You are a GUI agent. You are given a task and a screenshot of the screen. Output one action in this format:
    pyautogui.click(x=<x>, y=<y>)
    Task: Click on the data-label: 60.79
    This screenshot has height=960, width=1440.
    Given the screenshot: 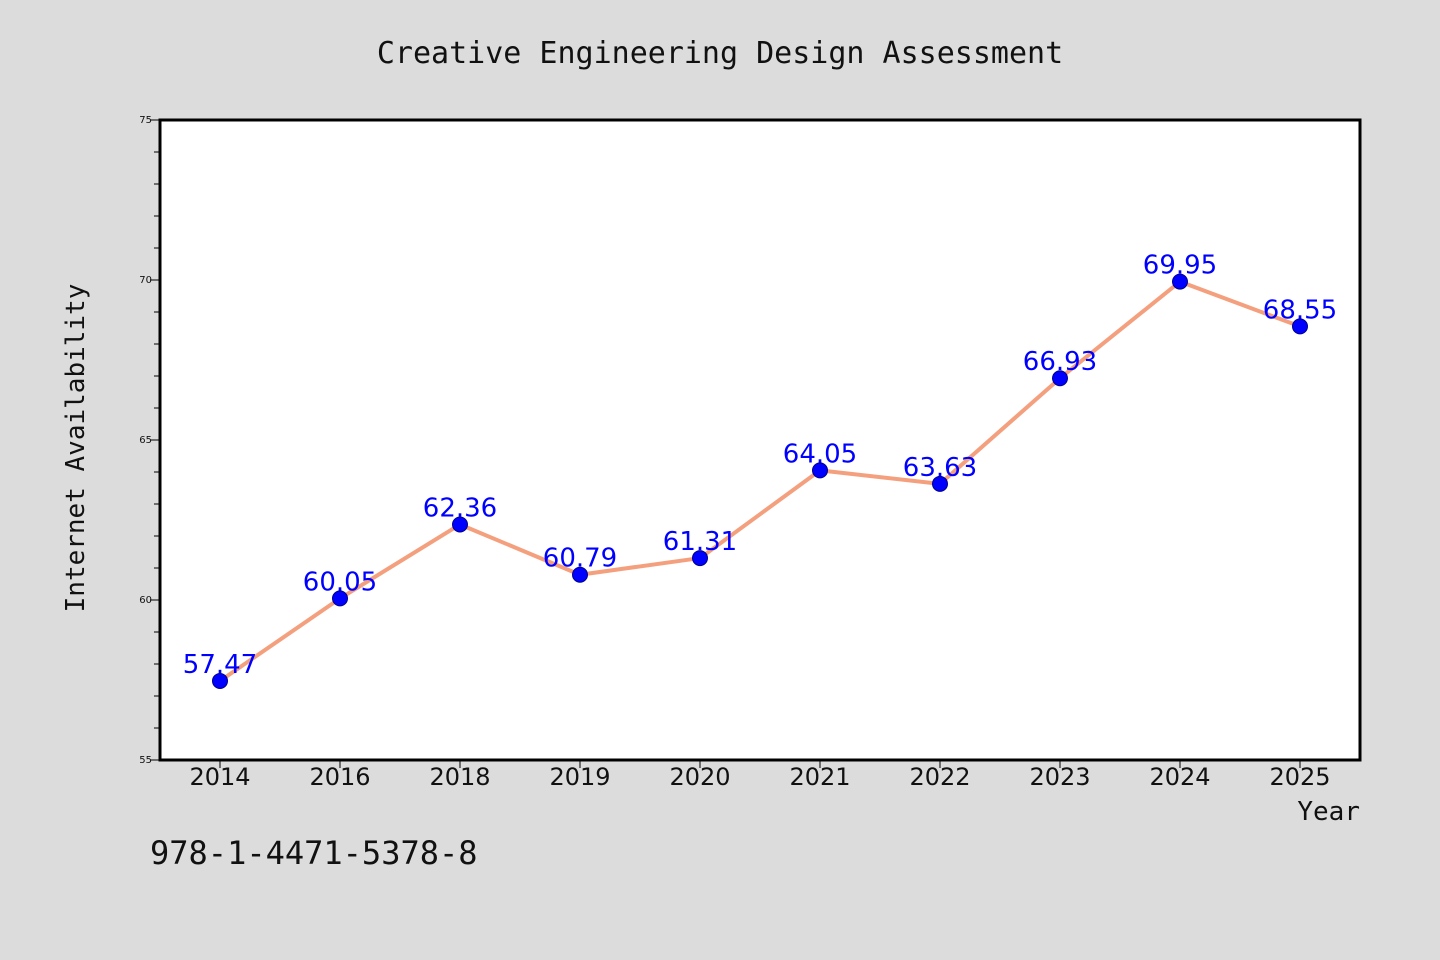 What is the action you would take?
    pyautogui.click(x=580, y=559)
    